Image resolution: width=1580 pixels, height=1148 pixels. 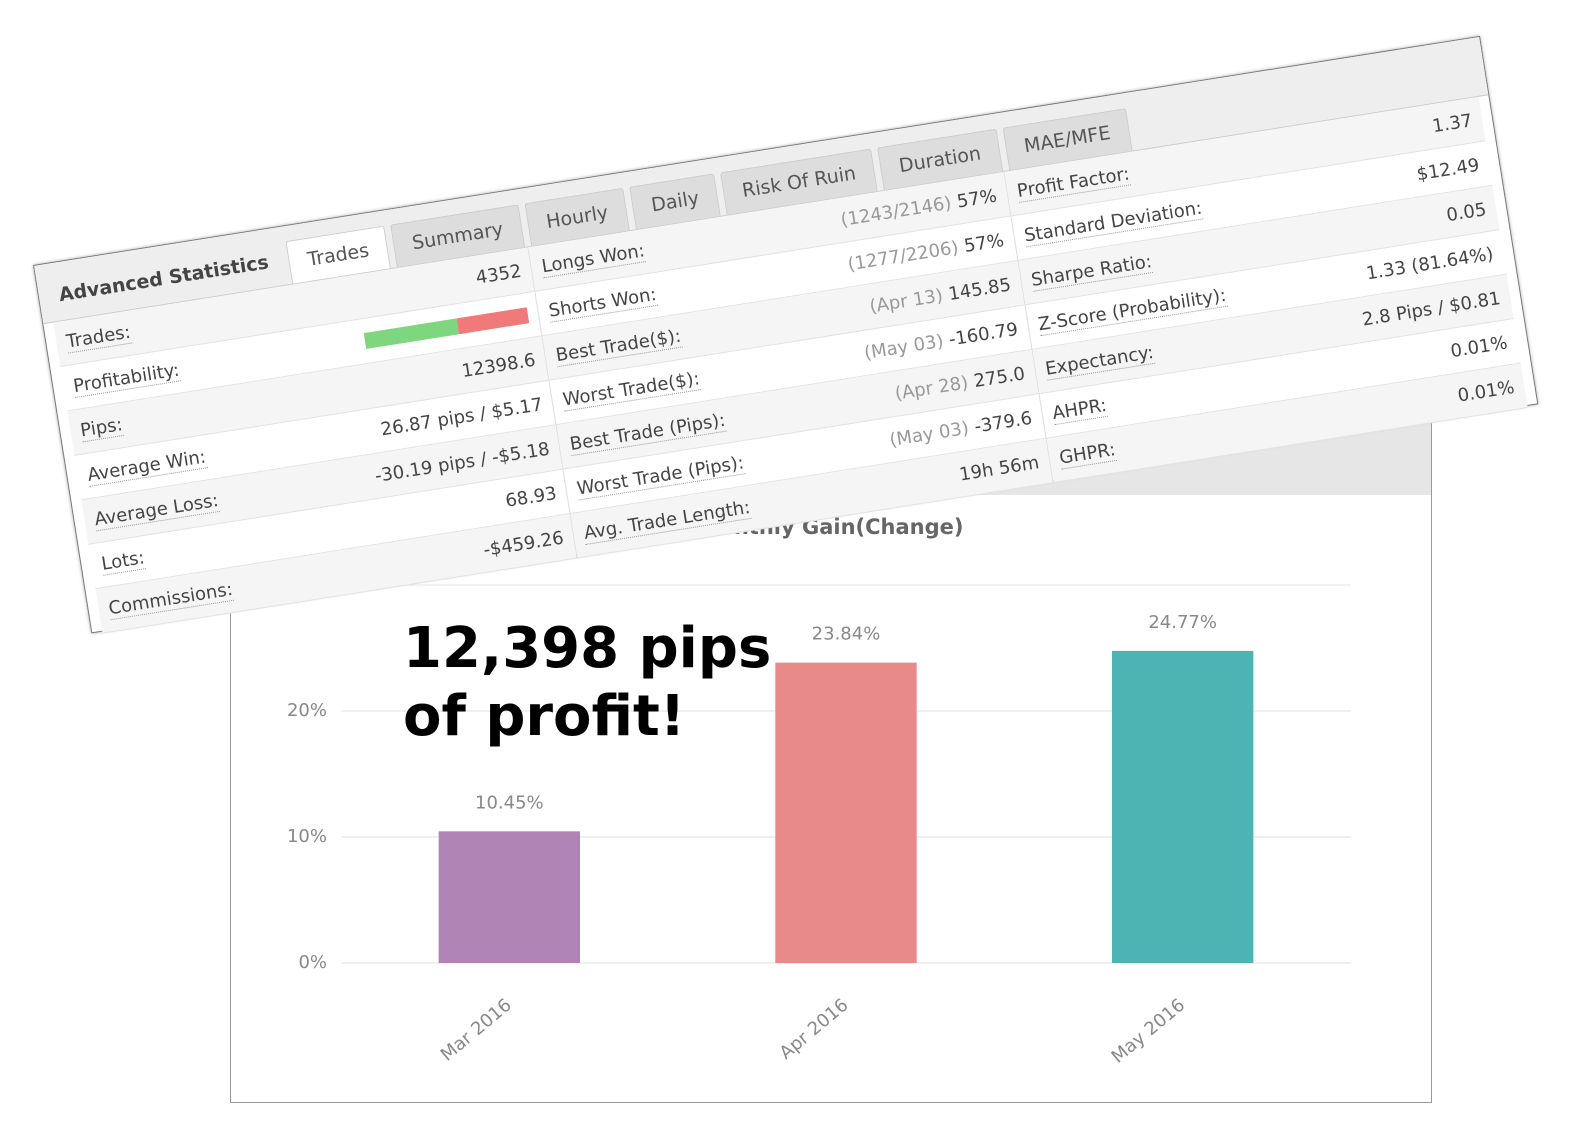 What do you see at coordinates (587, 683) in the screenshot?
I see `headline: 12,398 pips of profit!` at bounding box center [587, 683].